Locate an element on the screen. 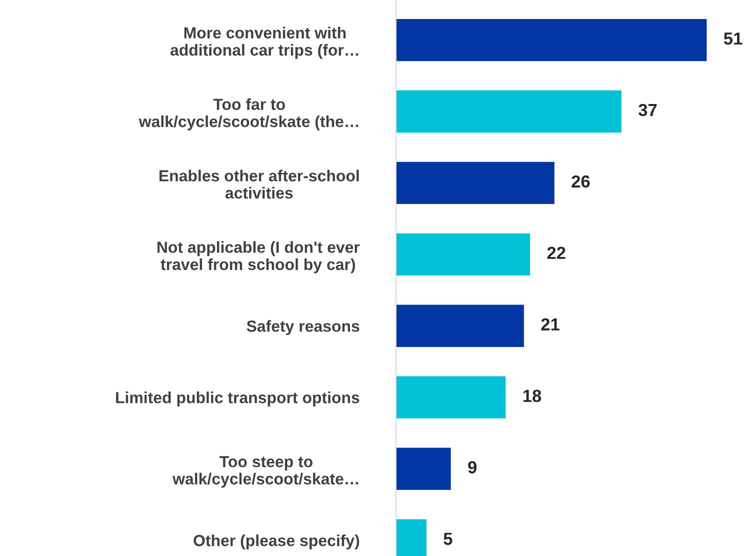 This screenshot has height=556, width=744. data-label: 22 is located at coordinates (556, 252).